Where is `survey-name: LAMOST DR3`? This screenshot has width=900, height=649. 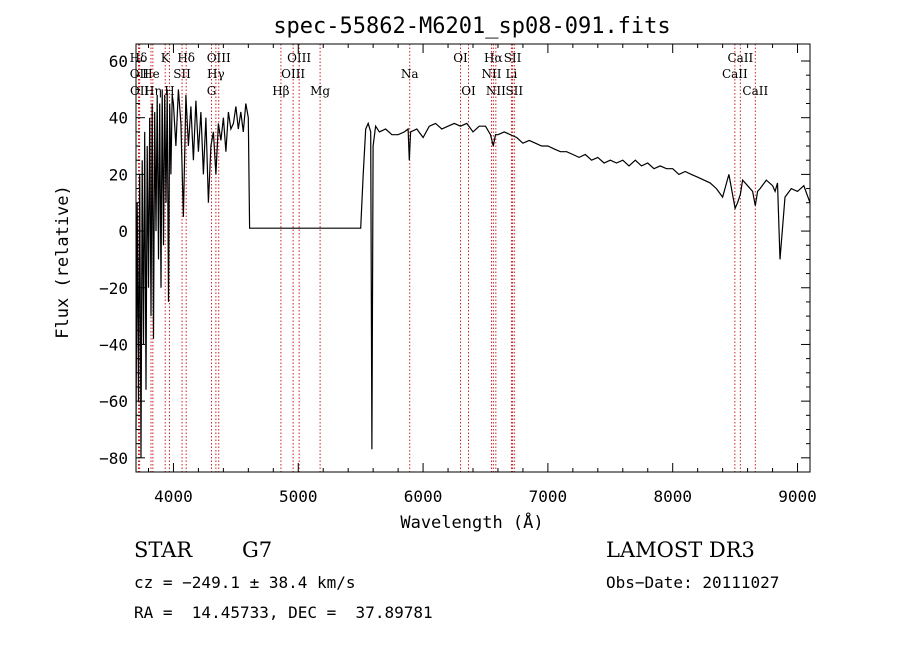
survey-name: LAMOST DR3 is located at coordinates (680, 550).